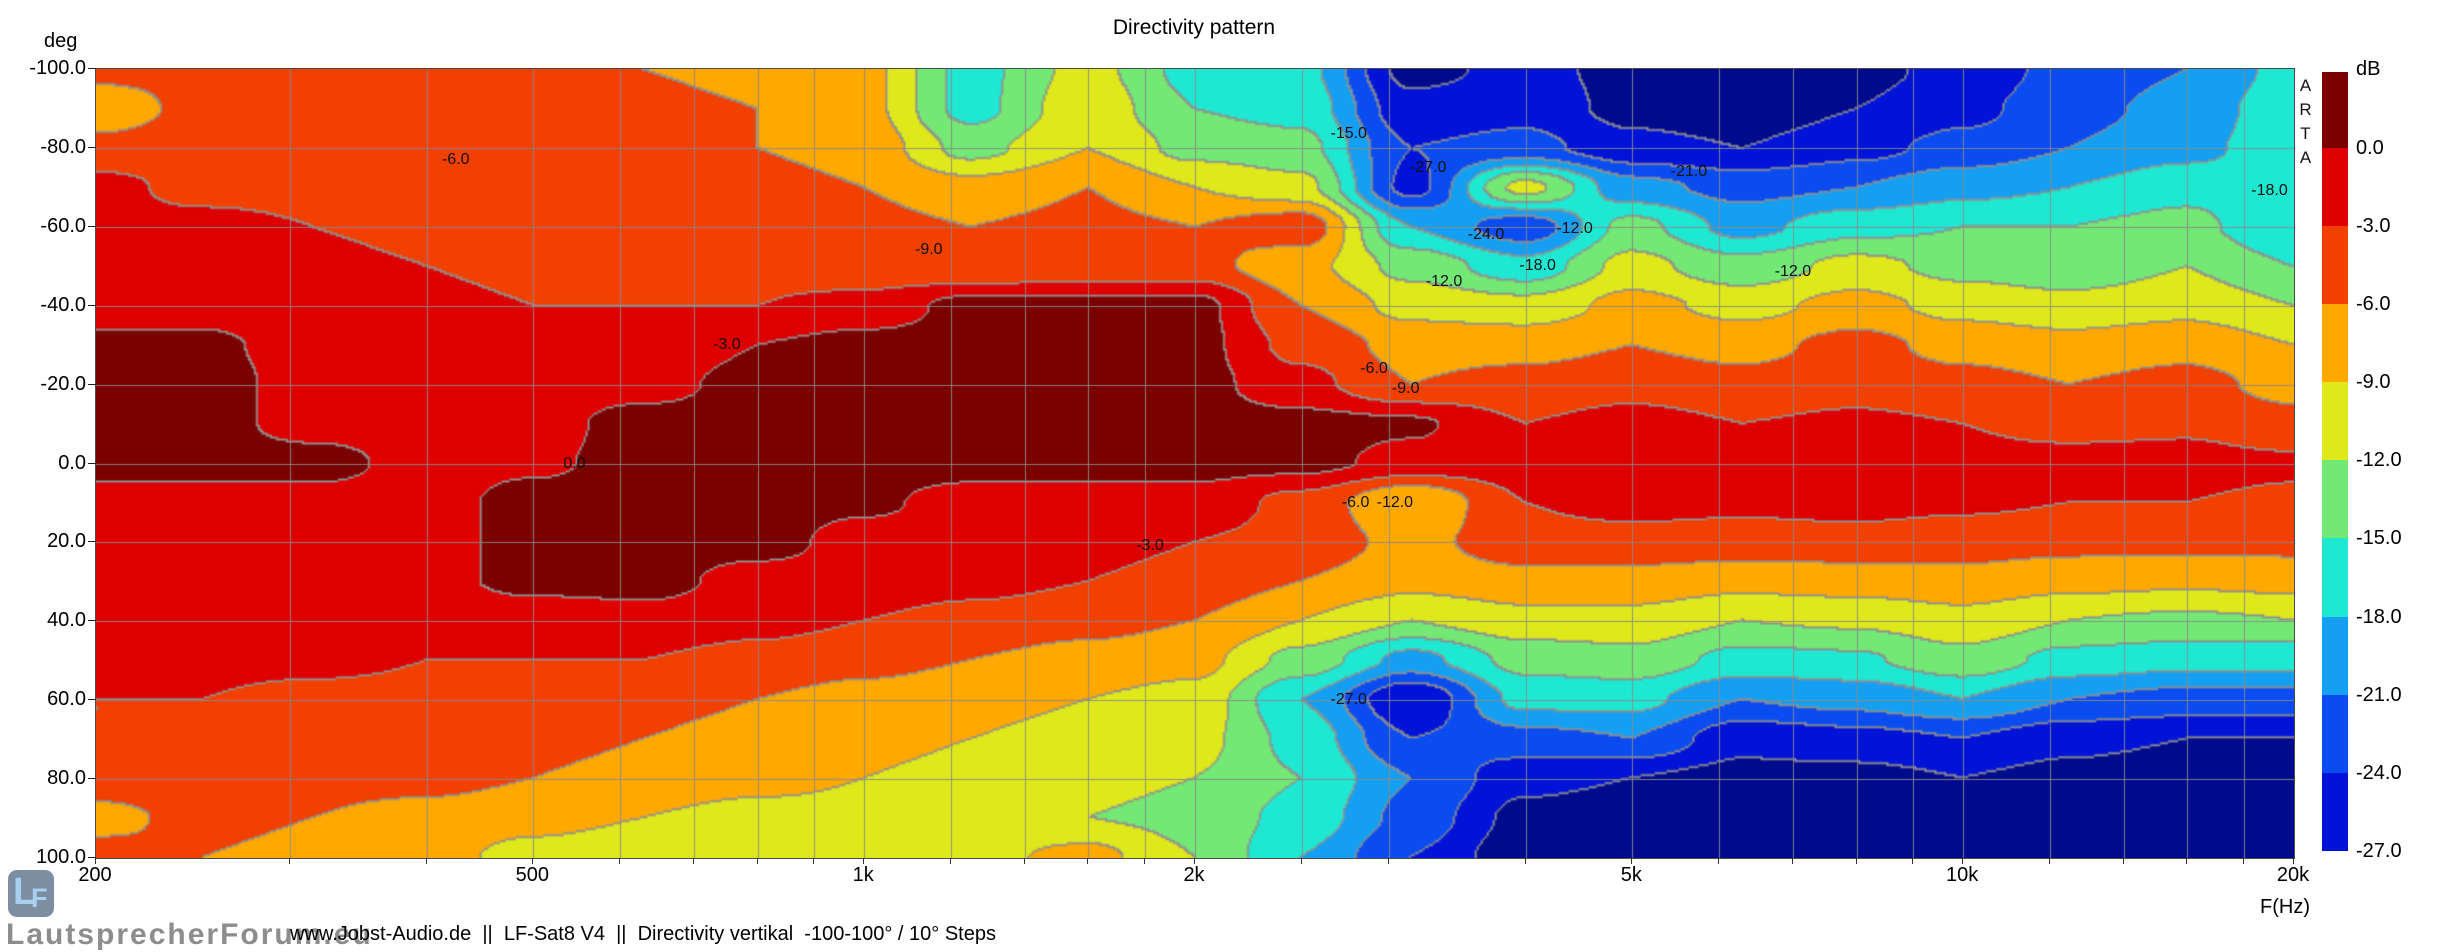 Image resolution: width=2442 pixels, height=952 pixels. What do you see at coordinates (189, 934) in the screenshot?
I see `watermark-text: LautsprecherForum.eu` at bounding box center [189, 934].